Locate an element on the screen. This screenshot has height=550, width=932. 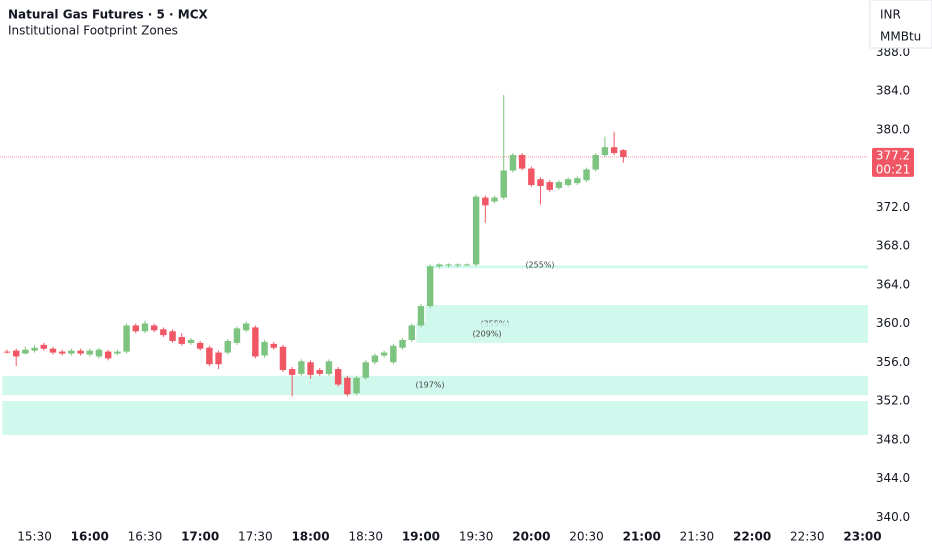
chart-title: Natural Gas Futures · 5 · MCX is located at coordinates (108, 15).